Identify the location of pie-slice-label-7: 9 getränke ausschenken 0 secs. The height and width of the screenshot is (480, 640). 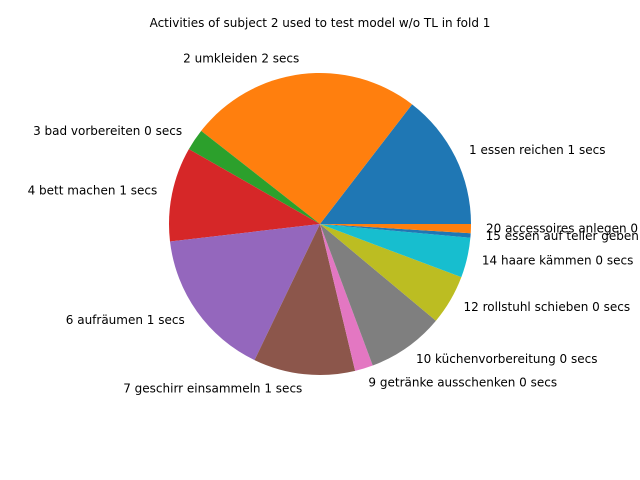
(462, 382).